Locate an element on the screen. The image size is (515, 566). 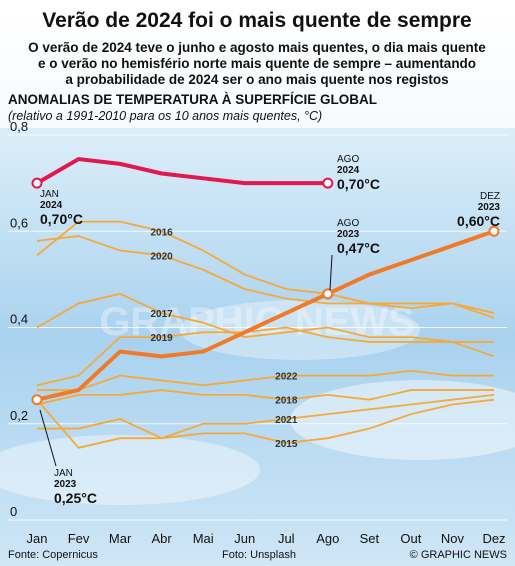
credit: © GRAPHIC NEWS is located at coordinates (458, 555).